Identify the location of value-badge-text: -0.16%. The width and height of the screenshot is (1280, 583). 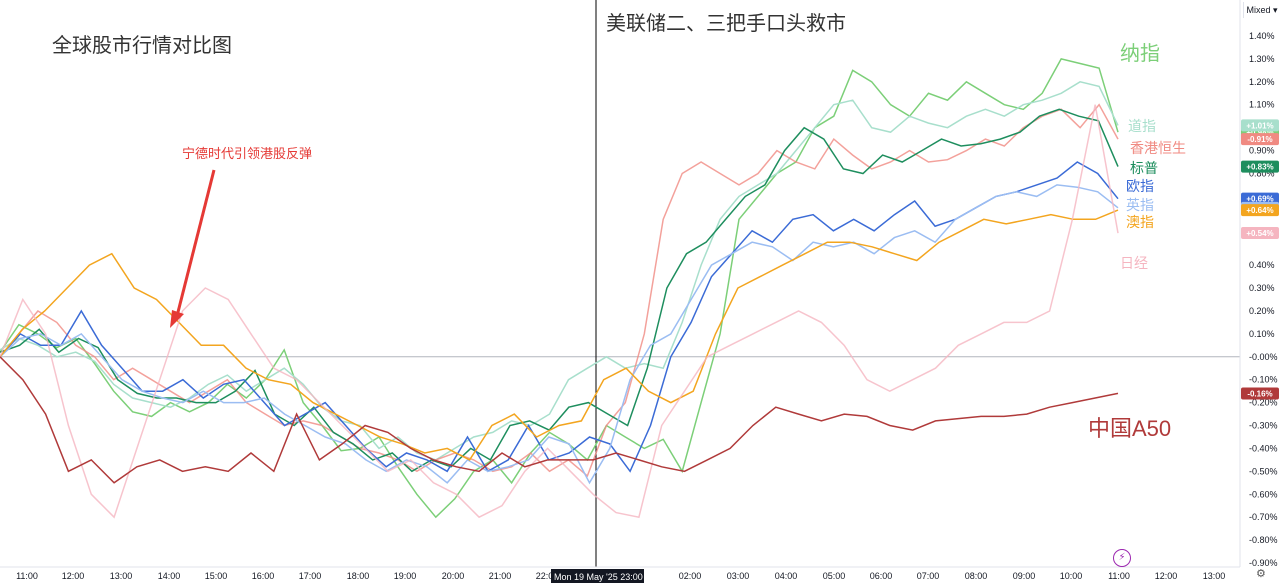
(1259, 393).